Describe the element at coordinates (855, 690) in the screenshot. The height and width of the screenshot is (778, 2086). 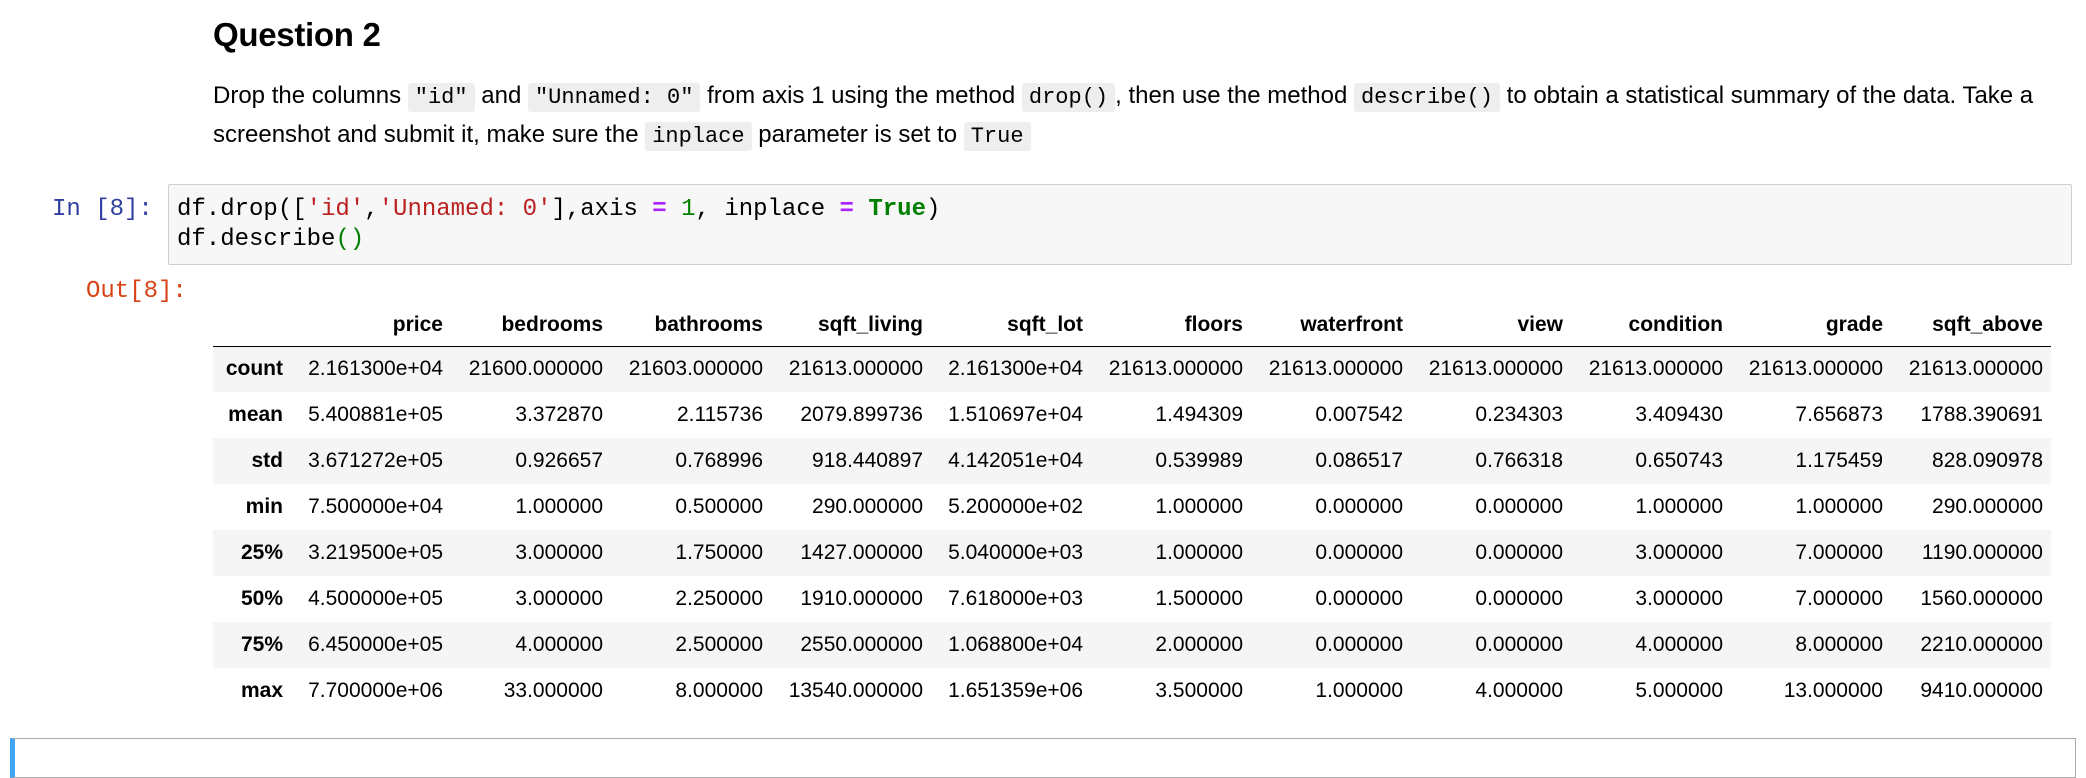
I see `table-cell: 13540.000000` at that location.